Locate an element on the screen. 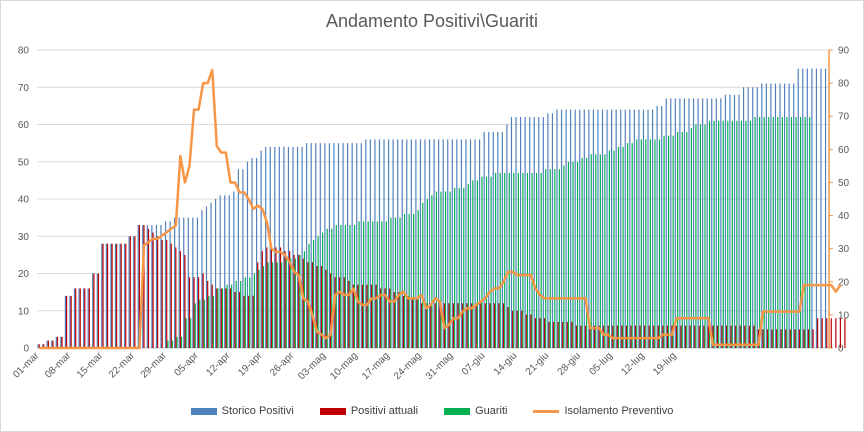  y-tick-label-left: 50 is located at coordinates (24, 162).